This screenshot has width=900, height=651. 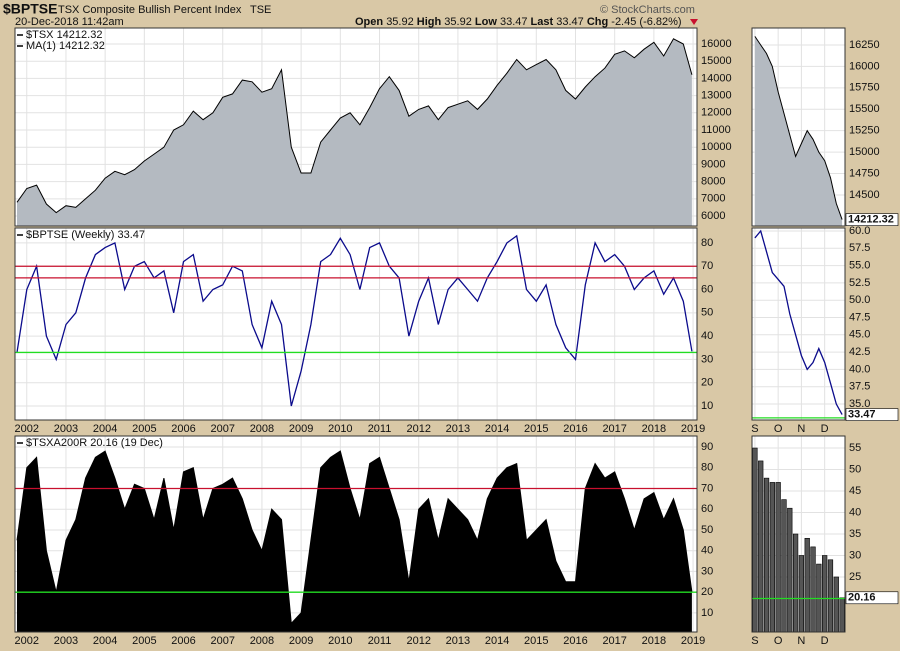 I want to click on index-name: TSX Composite Bullish Percent Index, so click(x=150, y=10).